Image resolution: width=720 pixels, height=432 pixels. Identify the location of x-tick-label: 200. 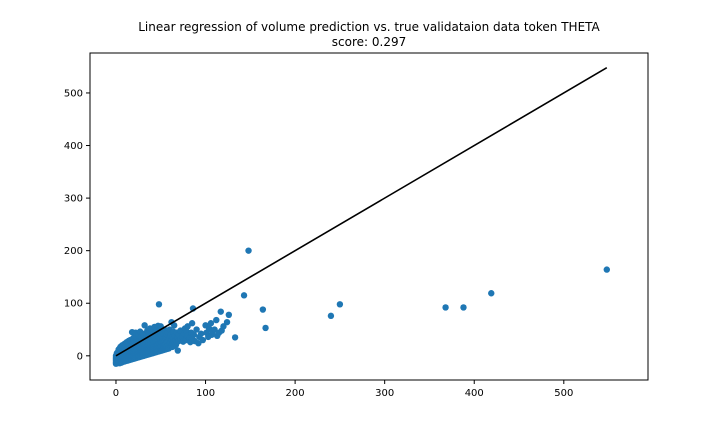
(295, 393).